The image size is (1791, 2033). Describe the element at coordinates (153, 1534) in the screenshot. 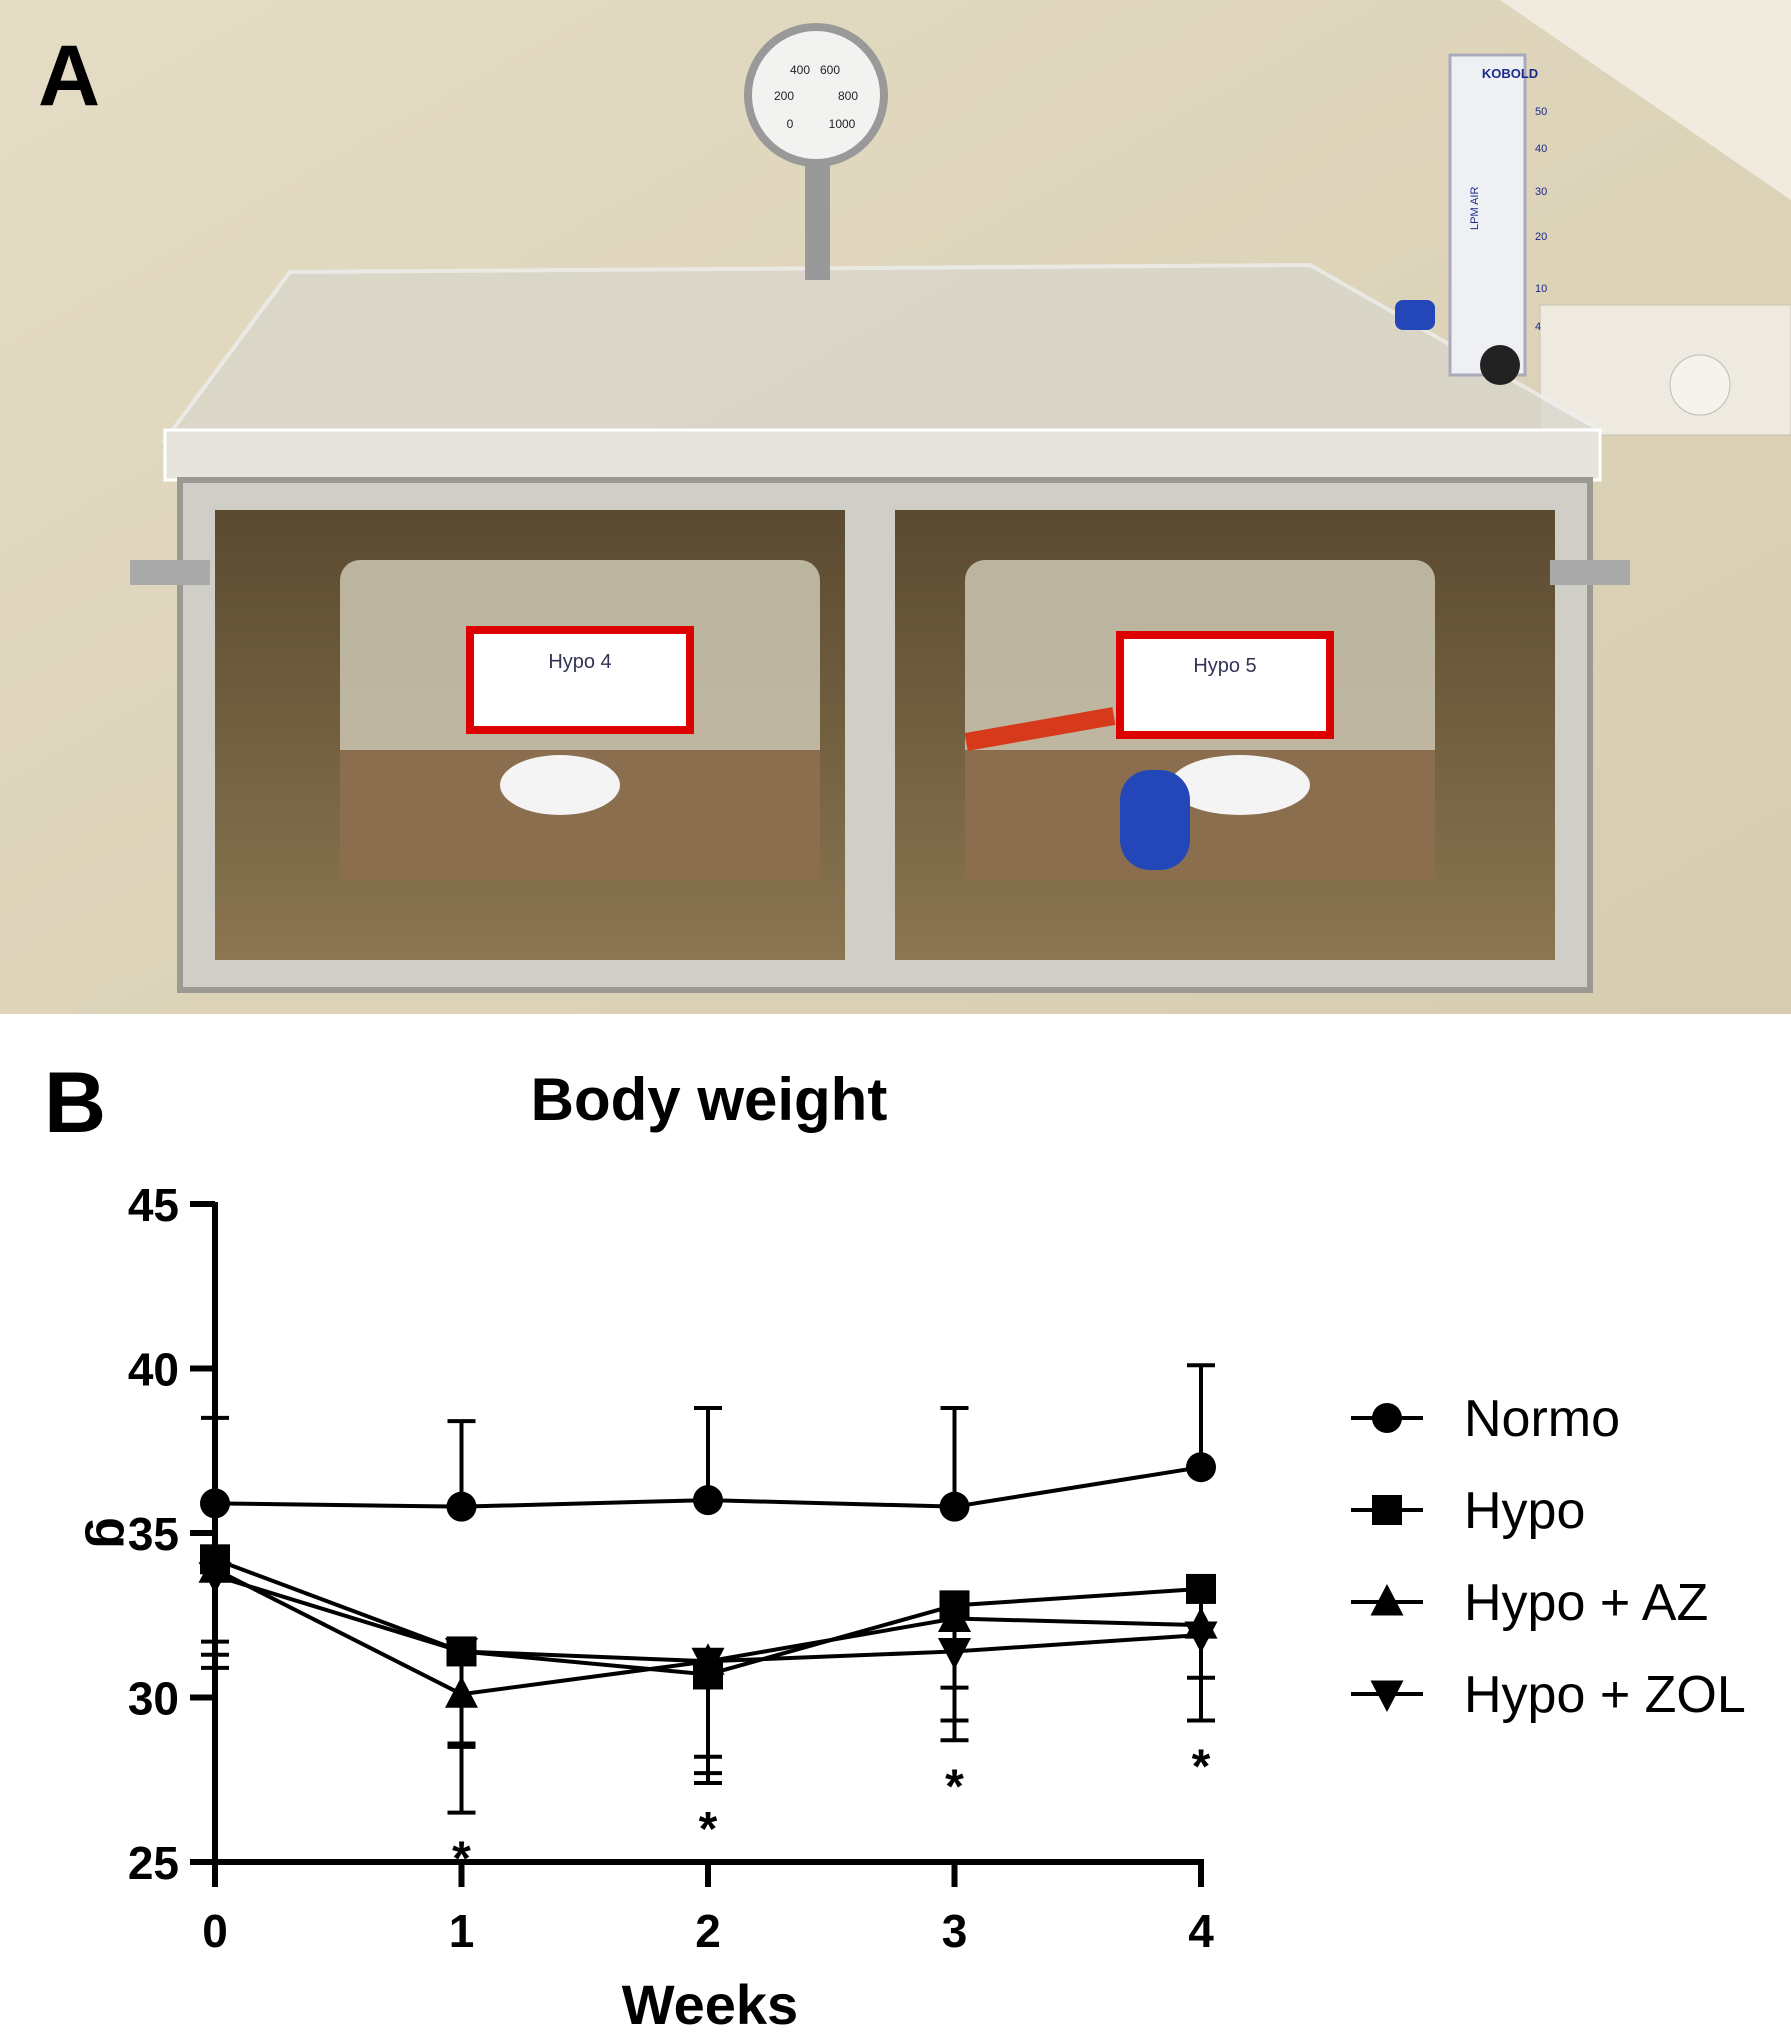

I see `y-tick-label: 35` at that location.